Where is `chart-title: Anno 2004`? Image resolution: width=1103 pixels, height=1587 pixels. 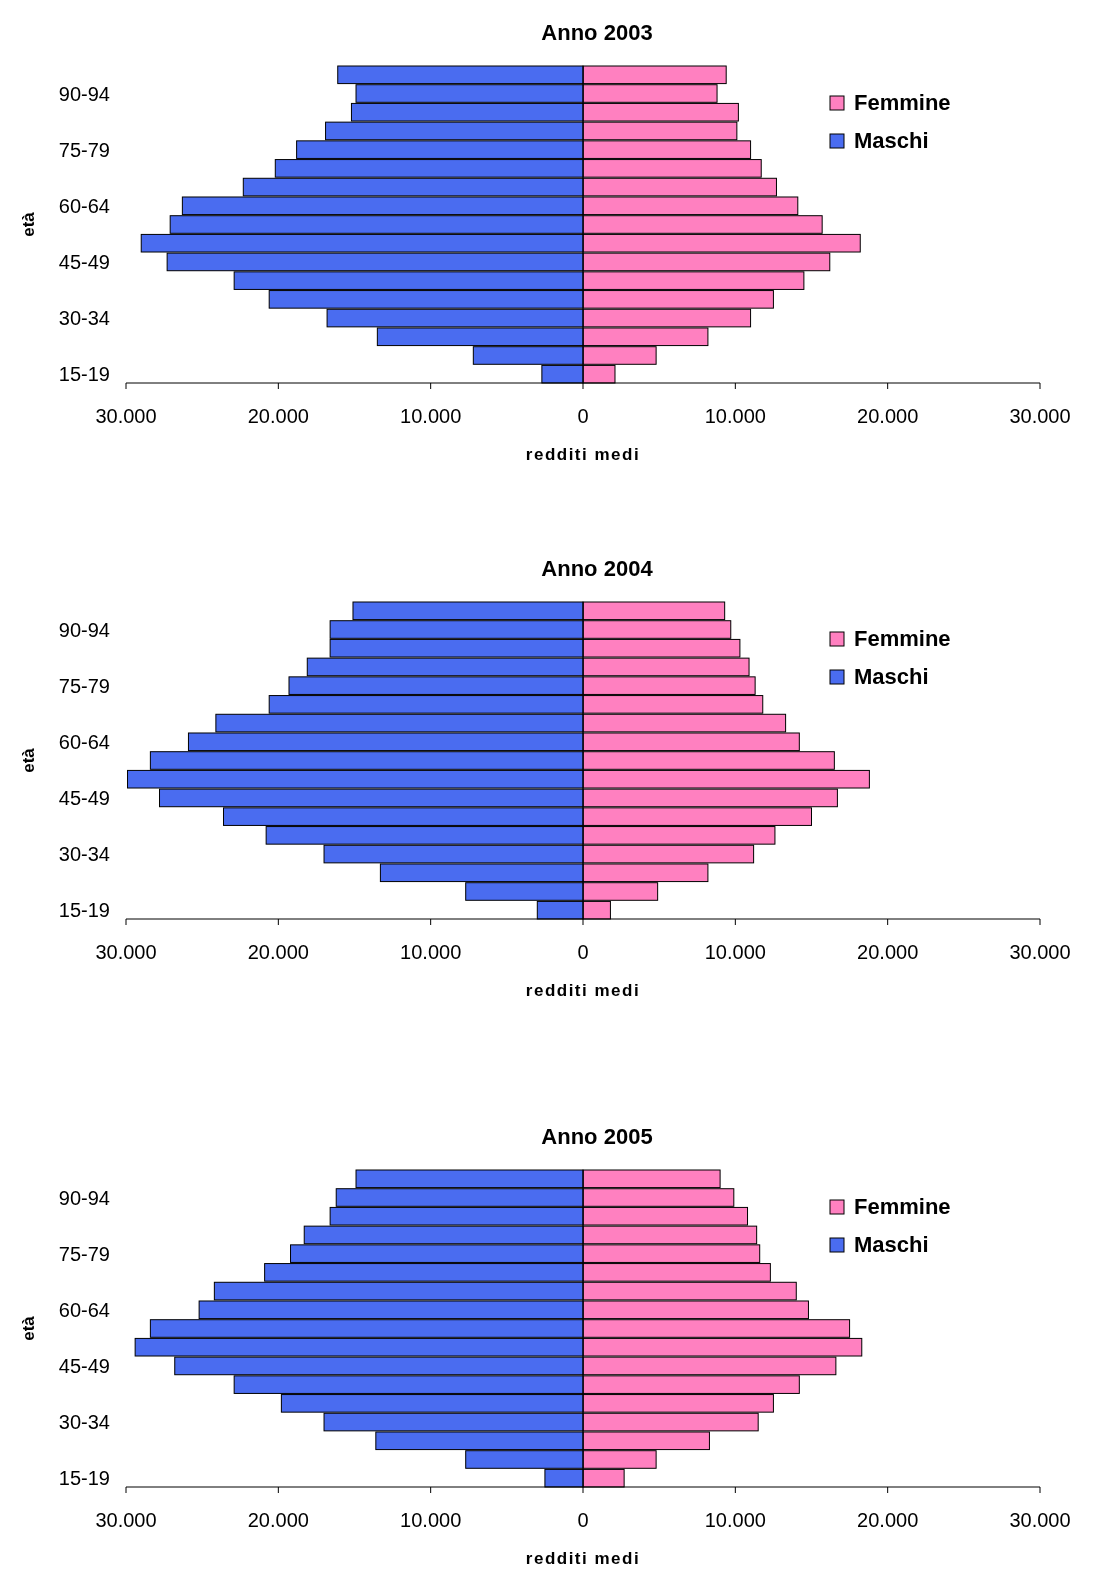
chart-title: Anno 2004 is located at coordinates (597, 568).